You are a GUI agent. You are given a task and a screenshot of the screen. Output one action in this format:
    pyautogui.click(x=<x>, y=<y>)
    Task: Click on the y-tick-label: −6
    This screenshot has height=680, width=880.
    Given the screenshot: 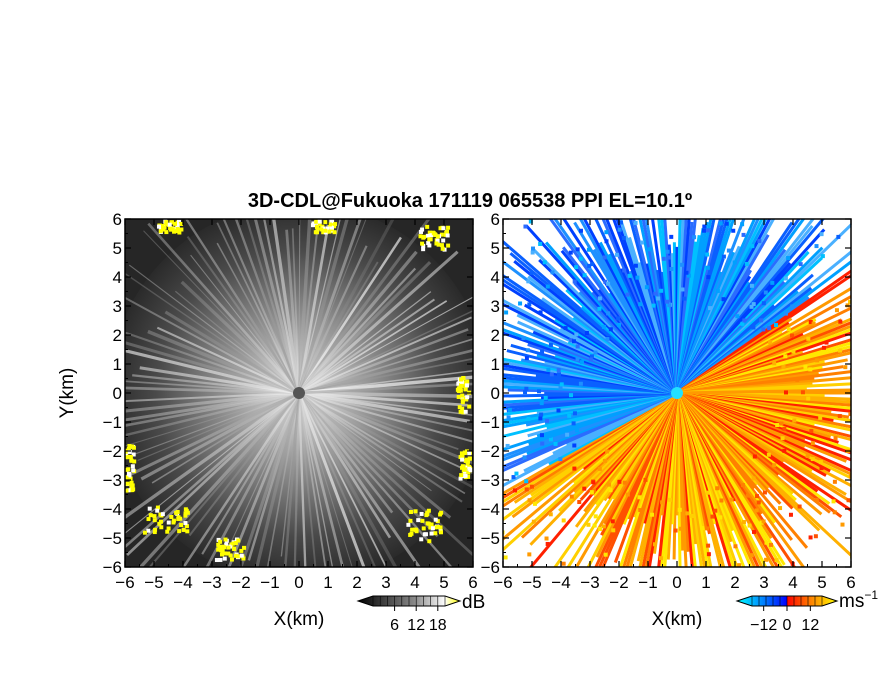 What is the action you would take?
    pyautogui.click(x=112, y=567)
    